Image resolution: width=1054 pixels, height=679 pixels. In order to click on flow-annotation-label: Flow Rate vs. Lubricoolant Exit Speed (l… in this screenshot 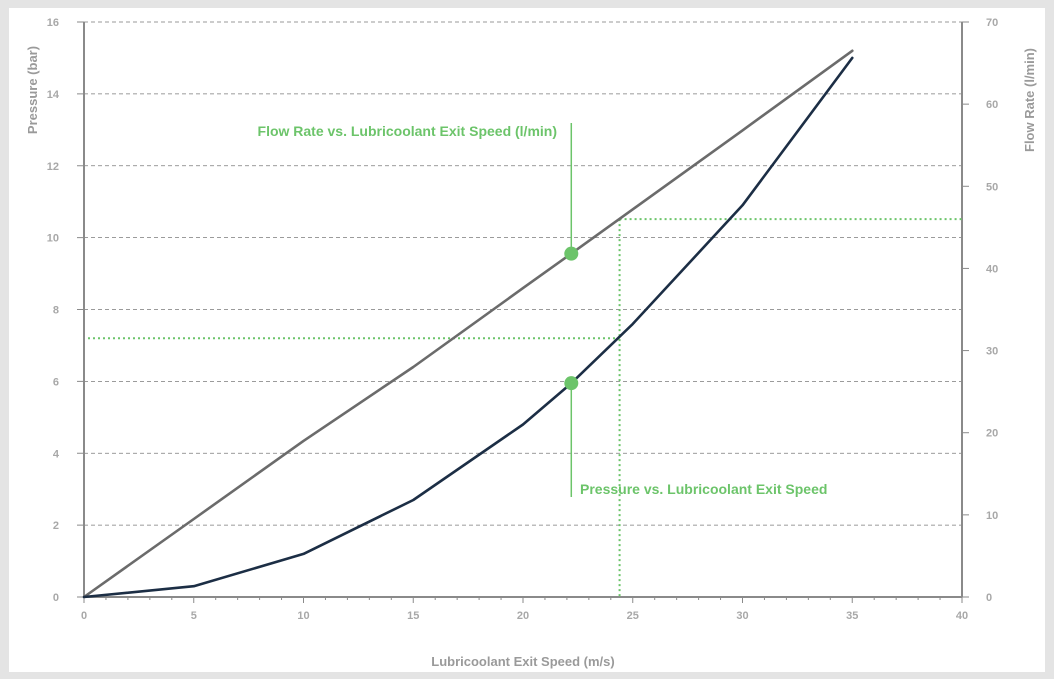, I will do `click(407, 131)`.